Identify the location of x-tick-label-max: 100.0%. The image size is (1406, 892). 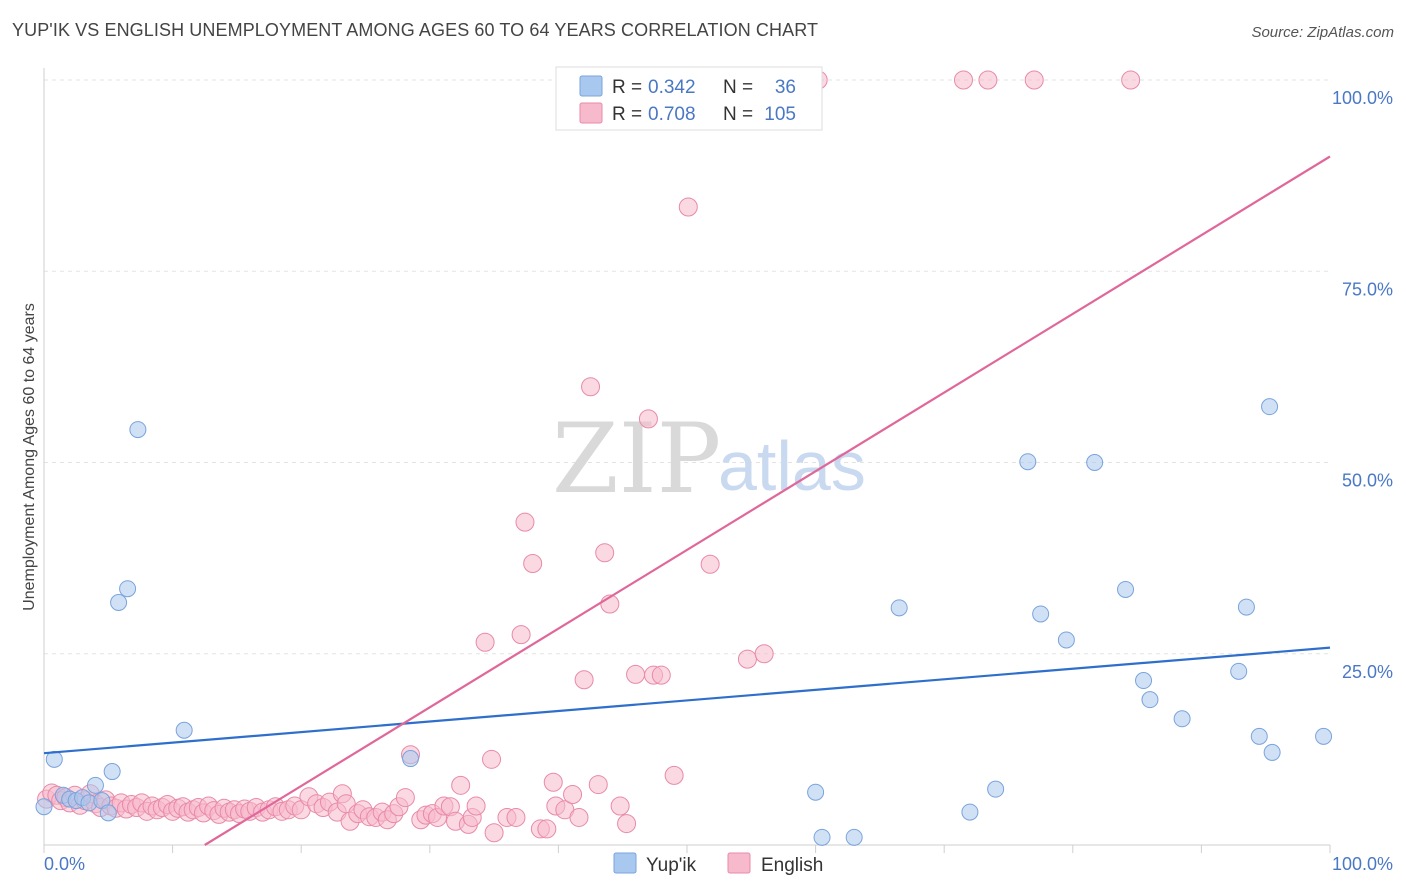
(1362, 864).